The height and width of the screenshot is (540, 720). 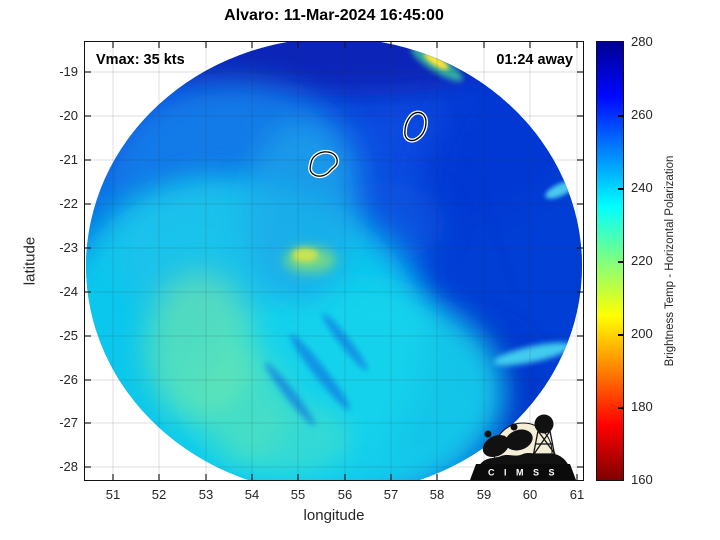 I want to click on cimss-logo-banner, so click(x=523, y=472).